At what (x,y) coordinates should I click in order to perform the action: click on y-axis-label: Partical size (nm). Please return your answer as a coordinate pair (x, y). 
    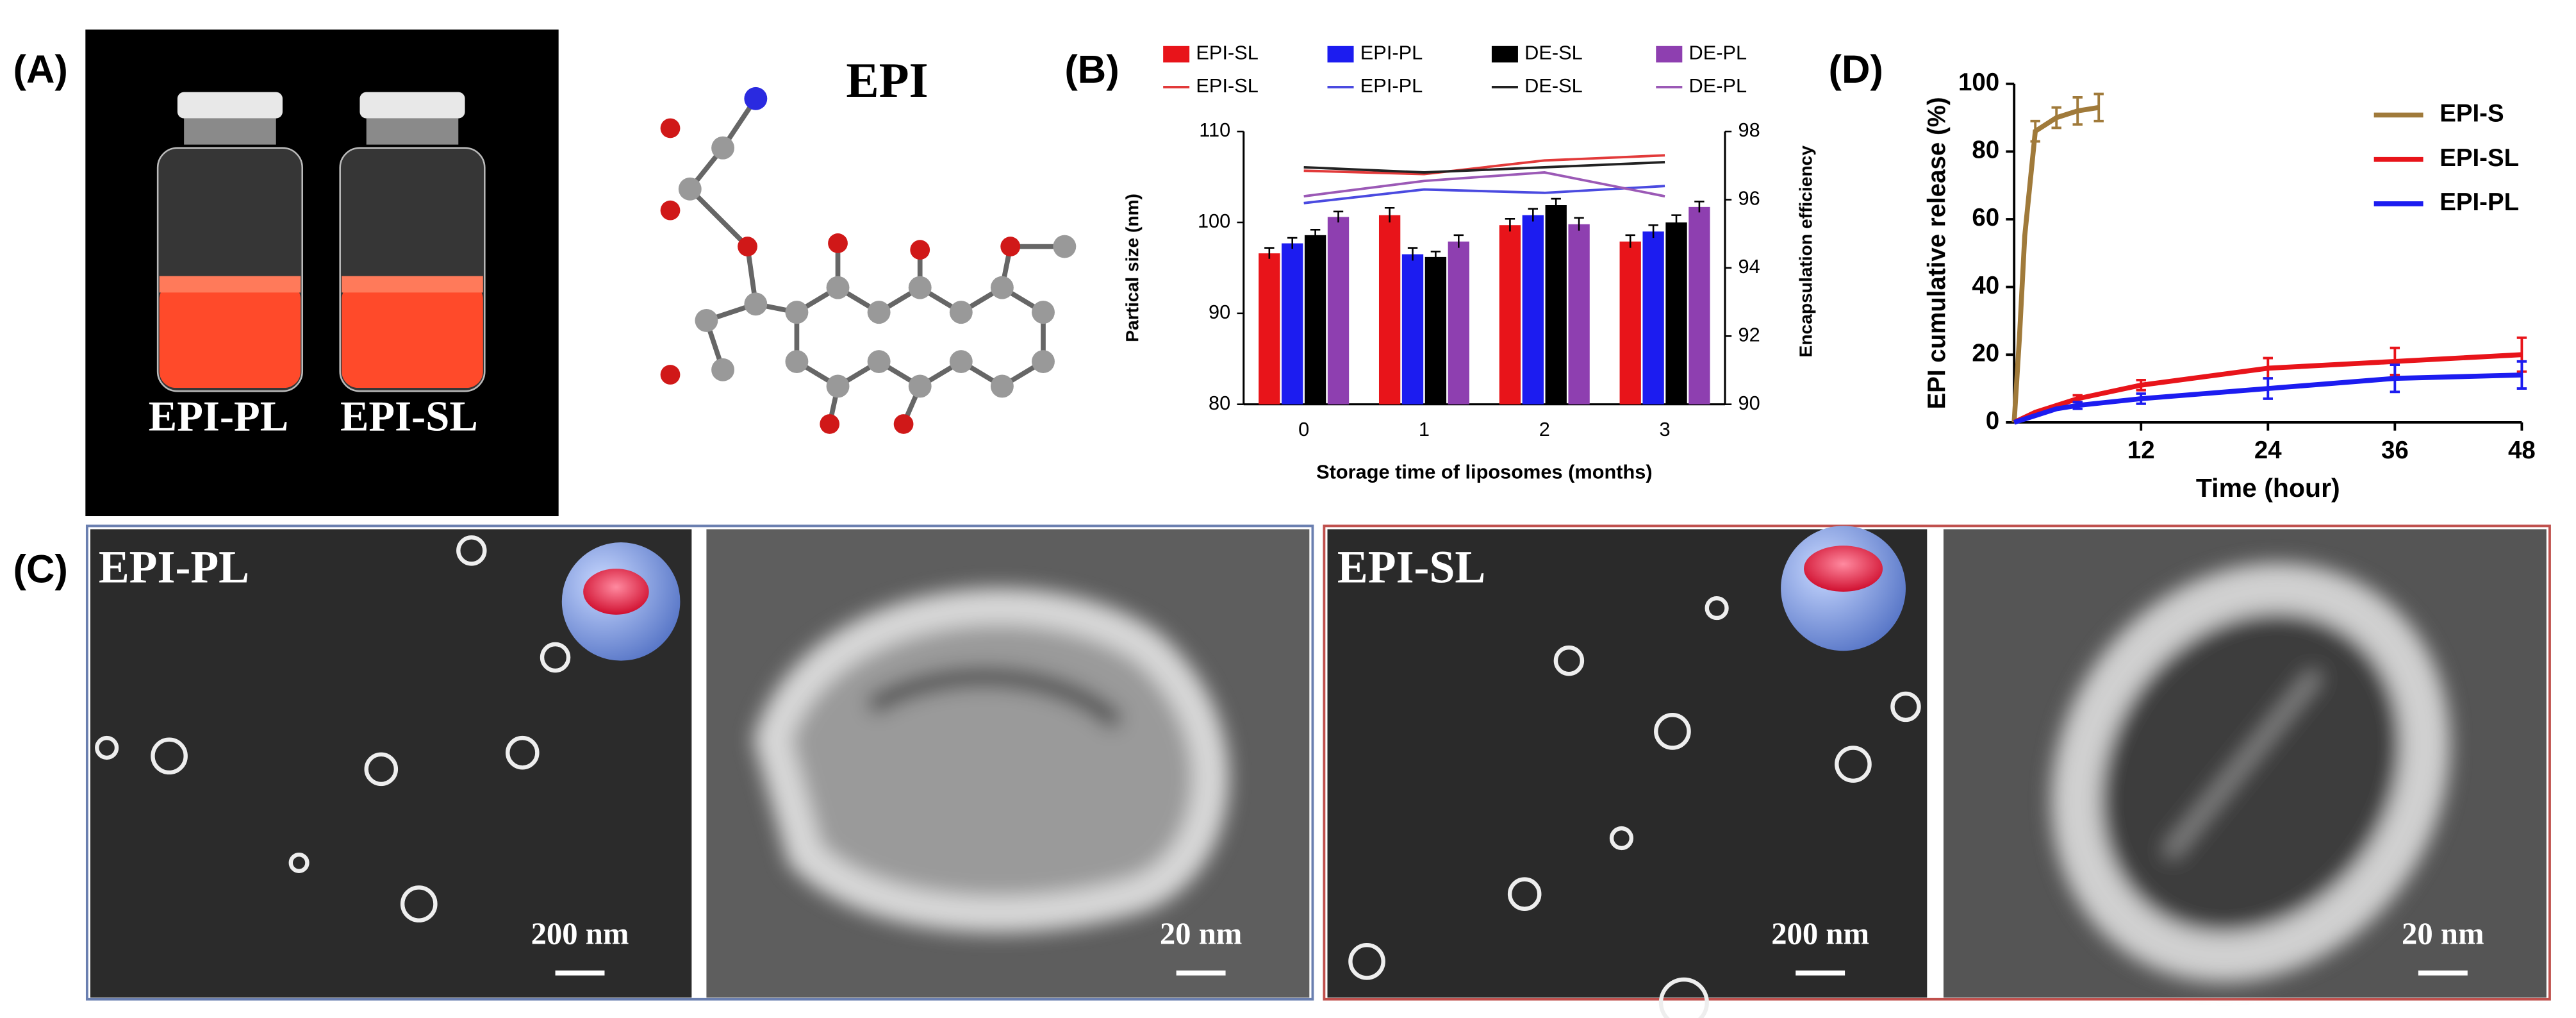
    Looking at the image, I should click on (1131, 268).